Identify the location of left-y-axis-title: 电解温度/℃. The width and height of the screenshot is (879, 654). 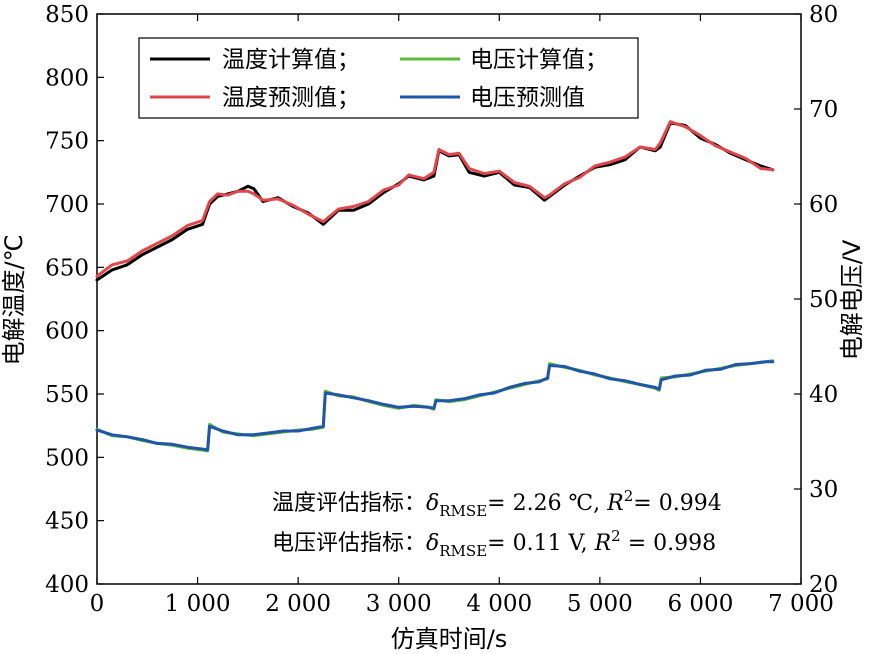
(14, 299).